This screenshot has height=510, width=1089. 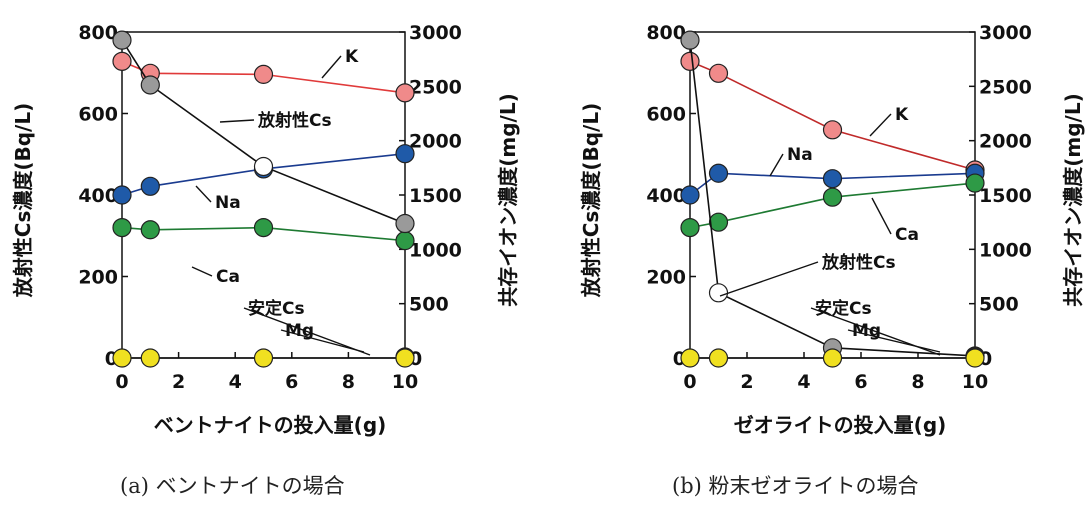 I want to click on series-line-na-b, so click(x=832, y=184).